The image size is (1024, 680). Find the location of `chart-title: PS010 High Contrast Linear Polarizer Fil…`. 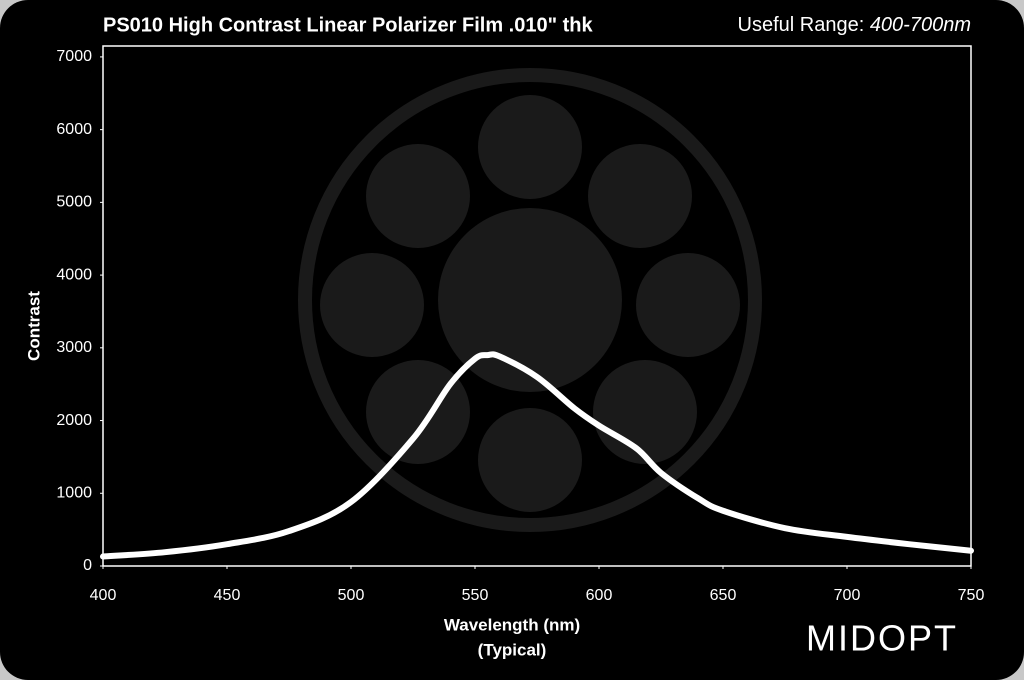

chart-title: PS010 High Contrast Linear Polarizer Fil… is located at coordinates (348, 25).